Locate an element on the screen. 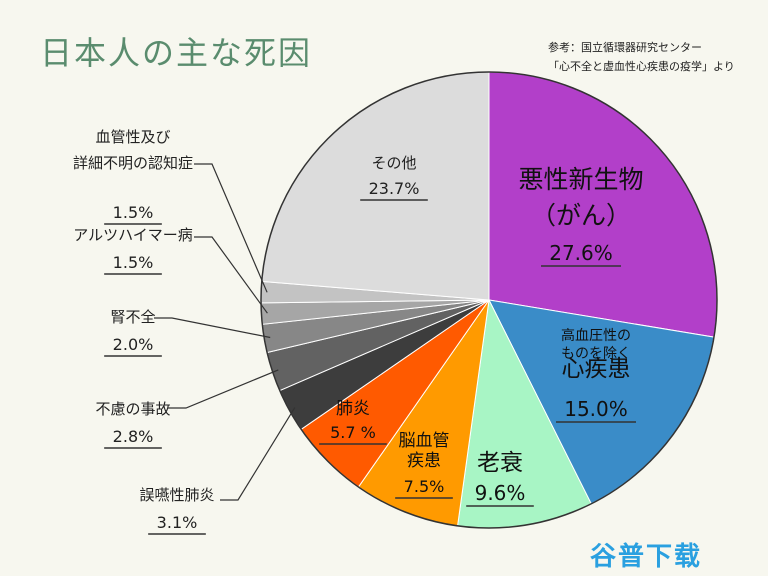 This screenshot has height=576, width=768. chart-title: 日本人の主な死因 is located at coordinates (176, 53).